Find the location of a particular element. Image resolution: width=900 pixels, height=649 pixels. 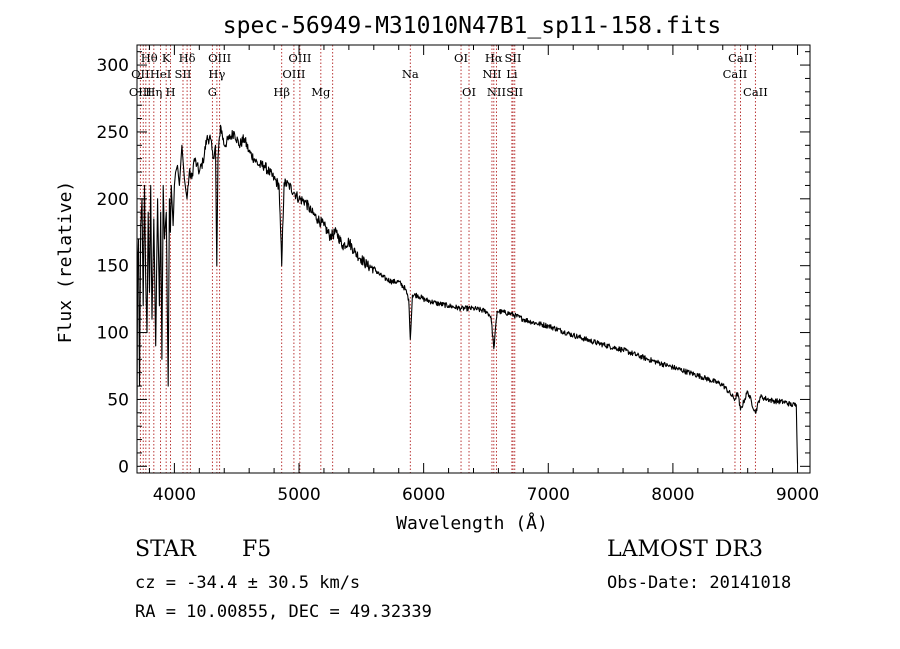

observation-date: Obs-Date: 20141018 is located at coordinates (699, 583).